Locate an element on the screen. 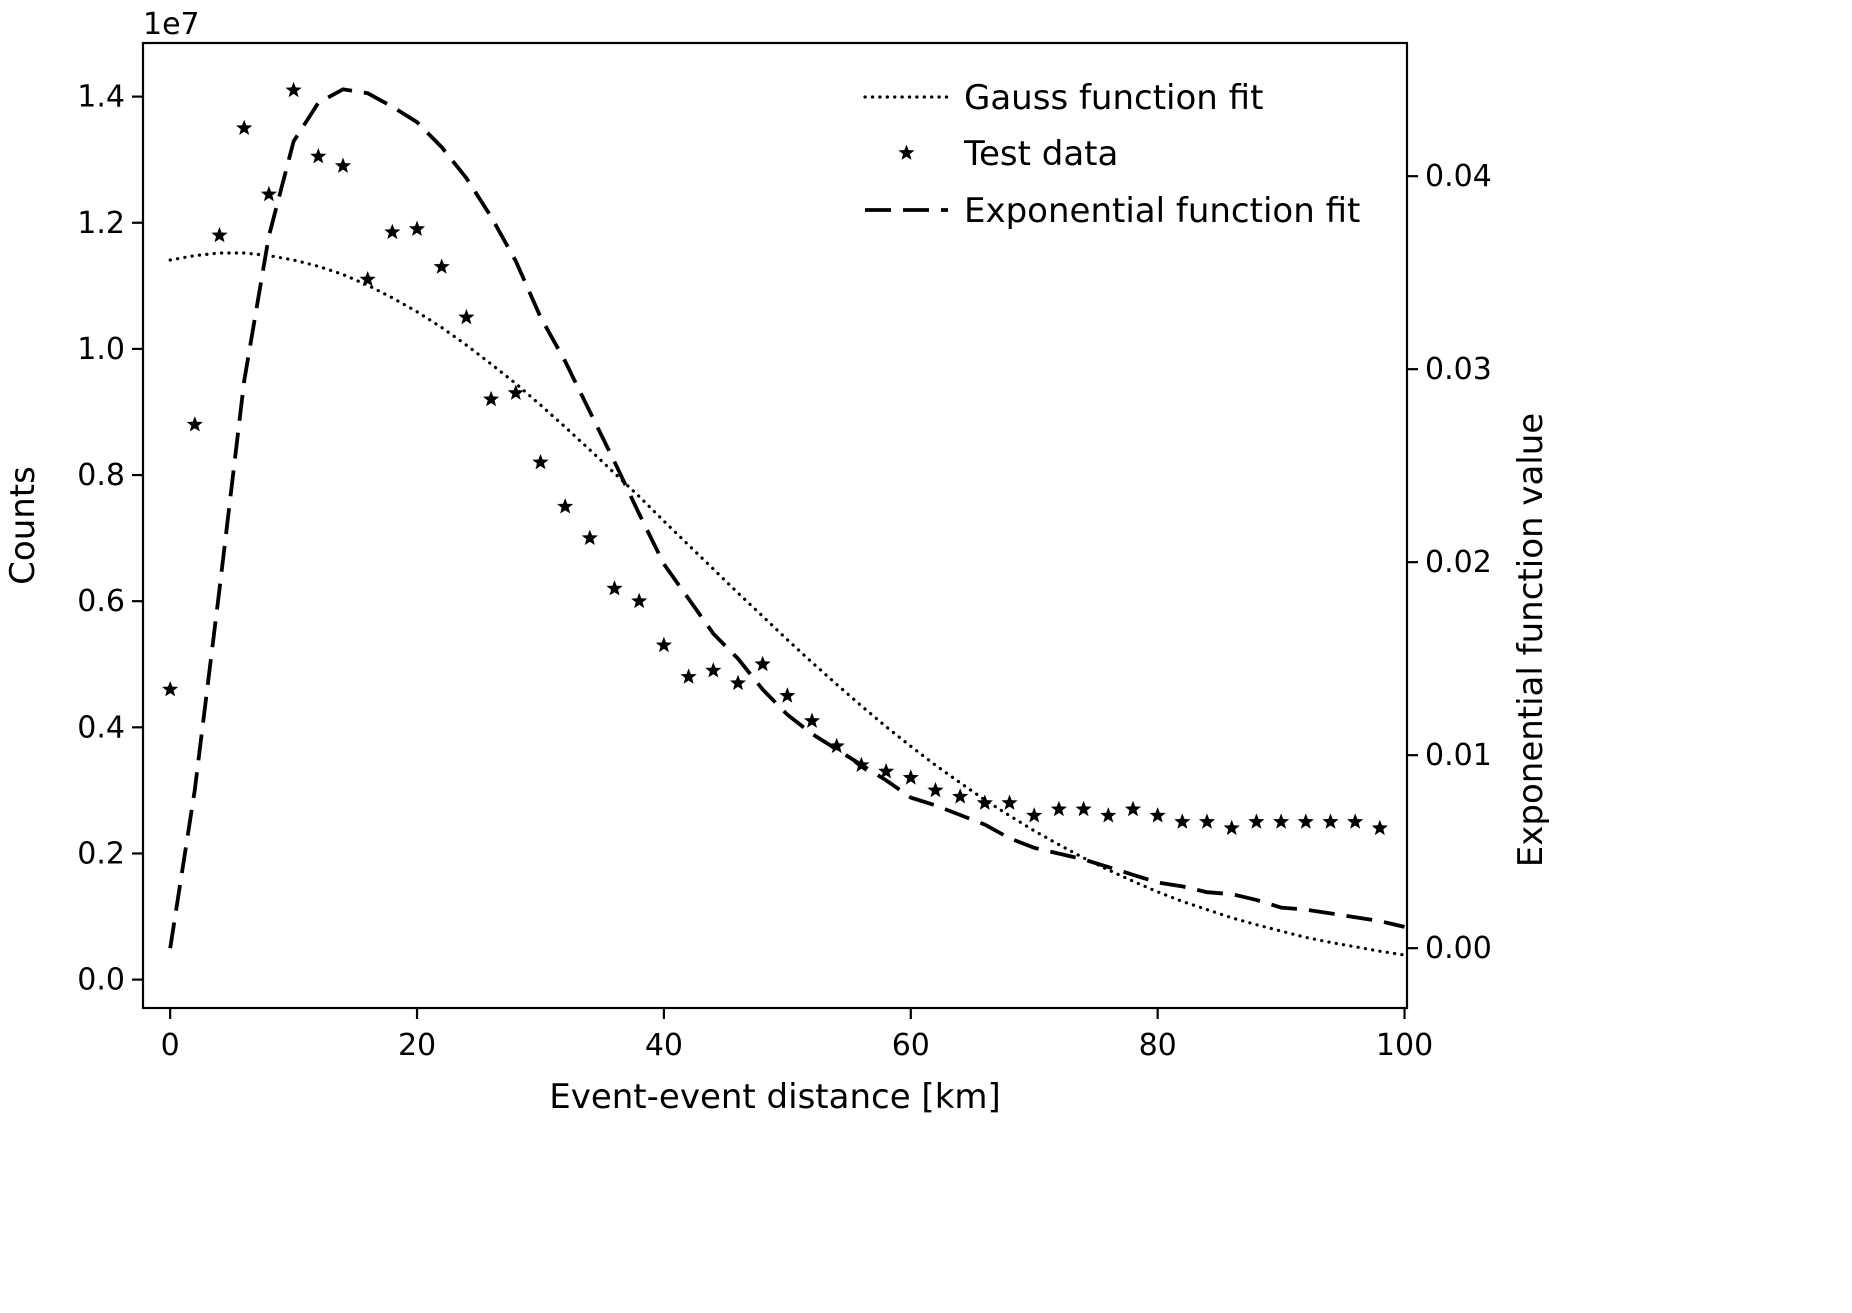 The image size is (1852, 1313). left-y-axis-label: Counts is located at coordinates (23, 525).